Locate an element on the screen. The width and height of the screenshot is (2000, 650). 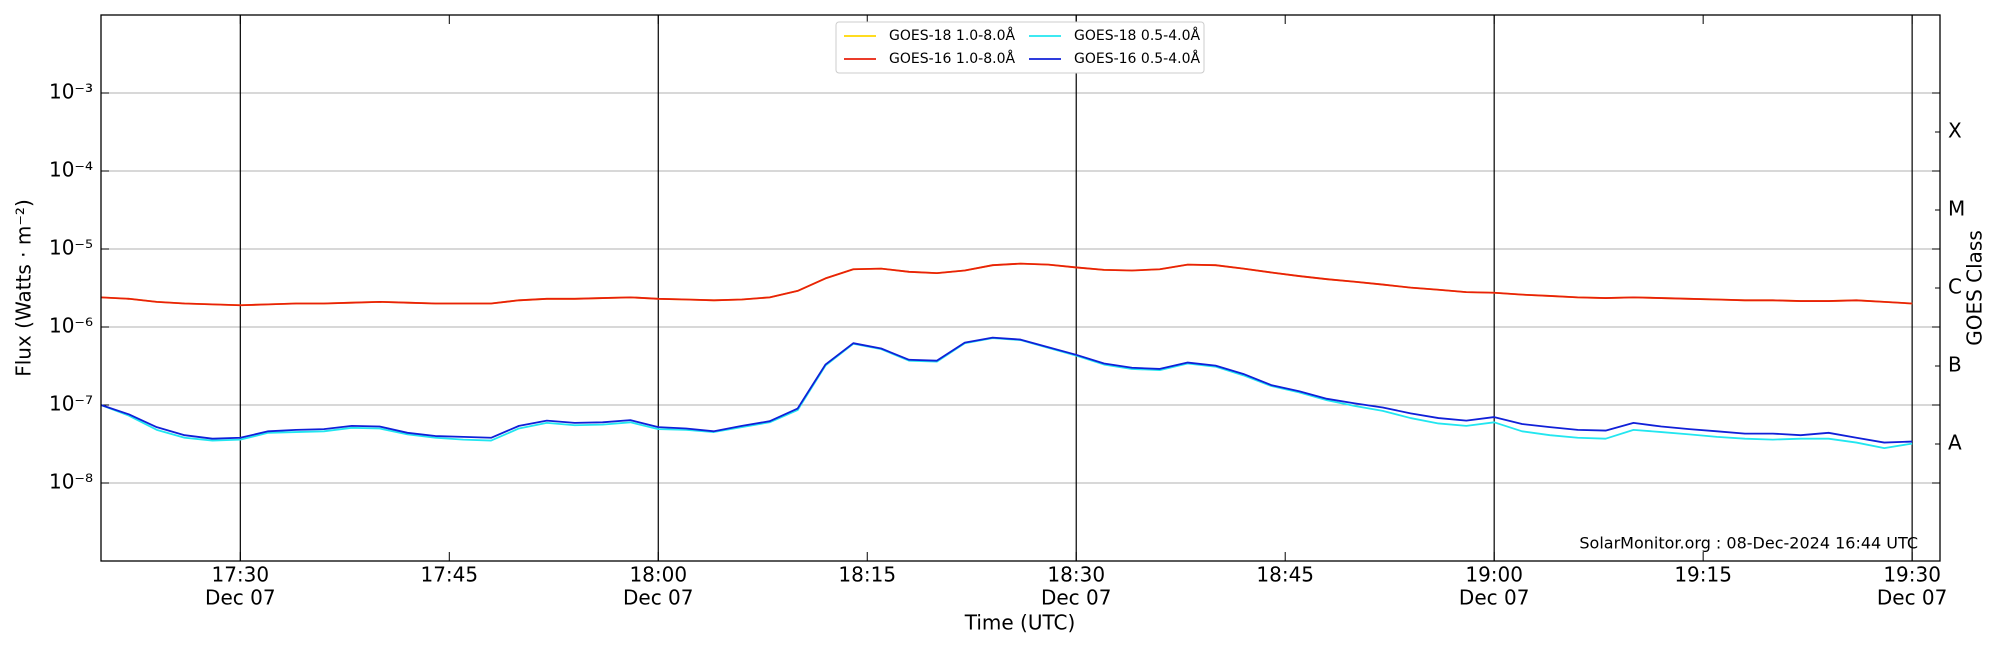
y-tick-label: 10⁻⁴ is located at coordinates (71, 170).